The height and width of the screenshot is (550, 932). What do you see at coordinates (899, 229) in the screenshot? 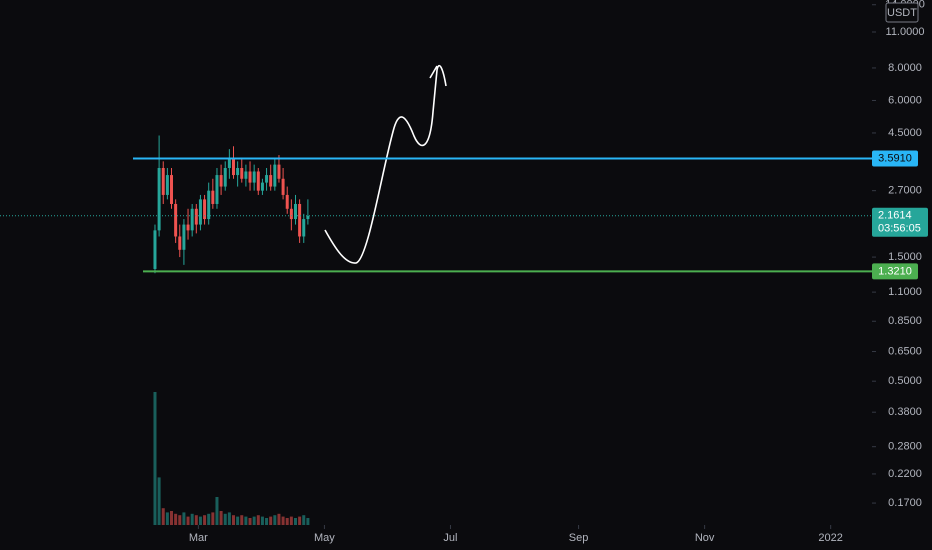
I see `countdown-label: 03:56:05` at bounding box center [899, 229].